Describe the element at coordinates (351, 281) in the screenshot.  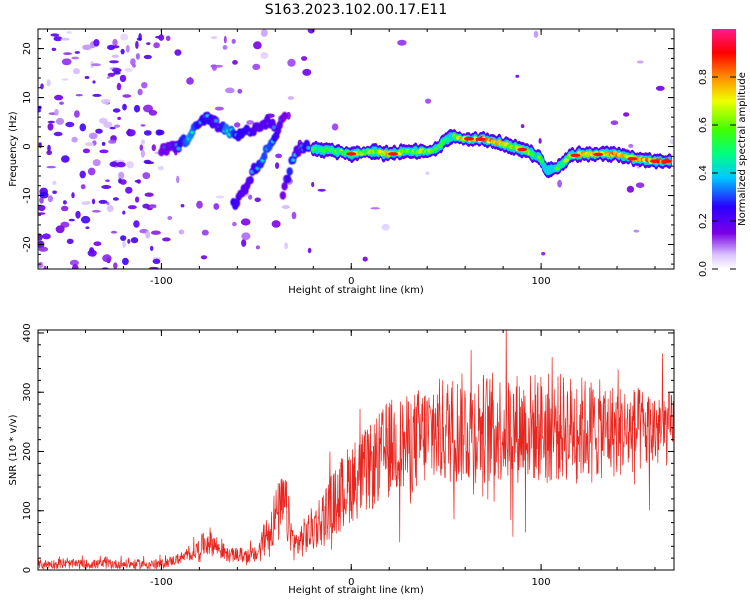
I see `x-tick-label: 0` at that location.